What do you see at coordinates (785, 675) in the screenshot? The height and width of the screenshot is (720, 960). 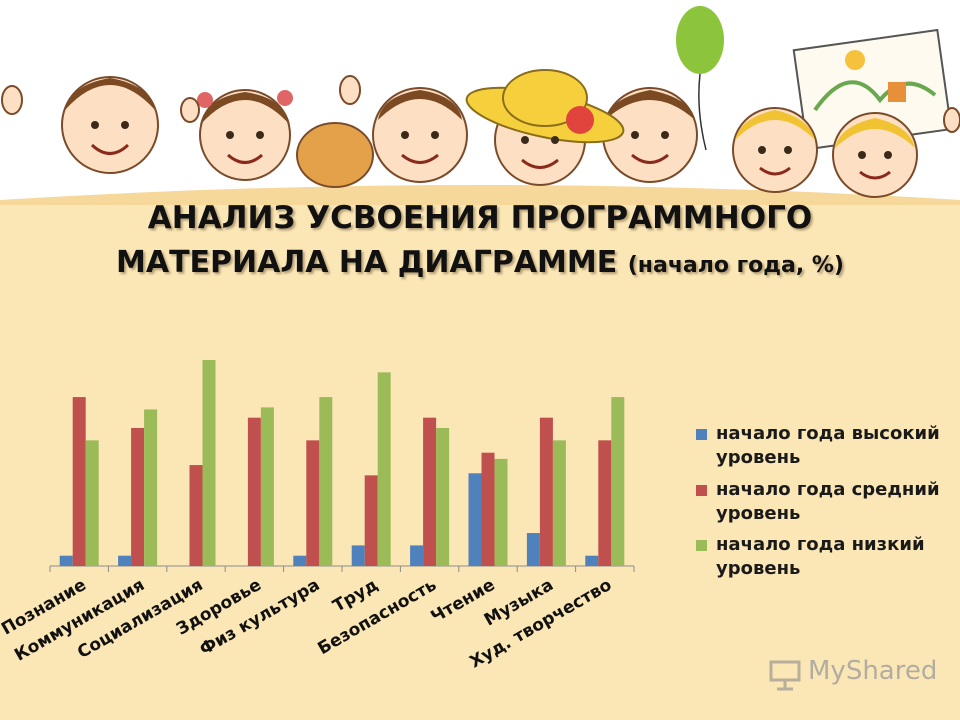 I see `presentation-icon` at bounding box center [785, 675].